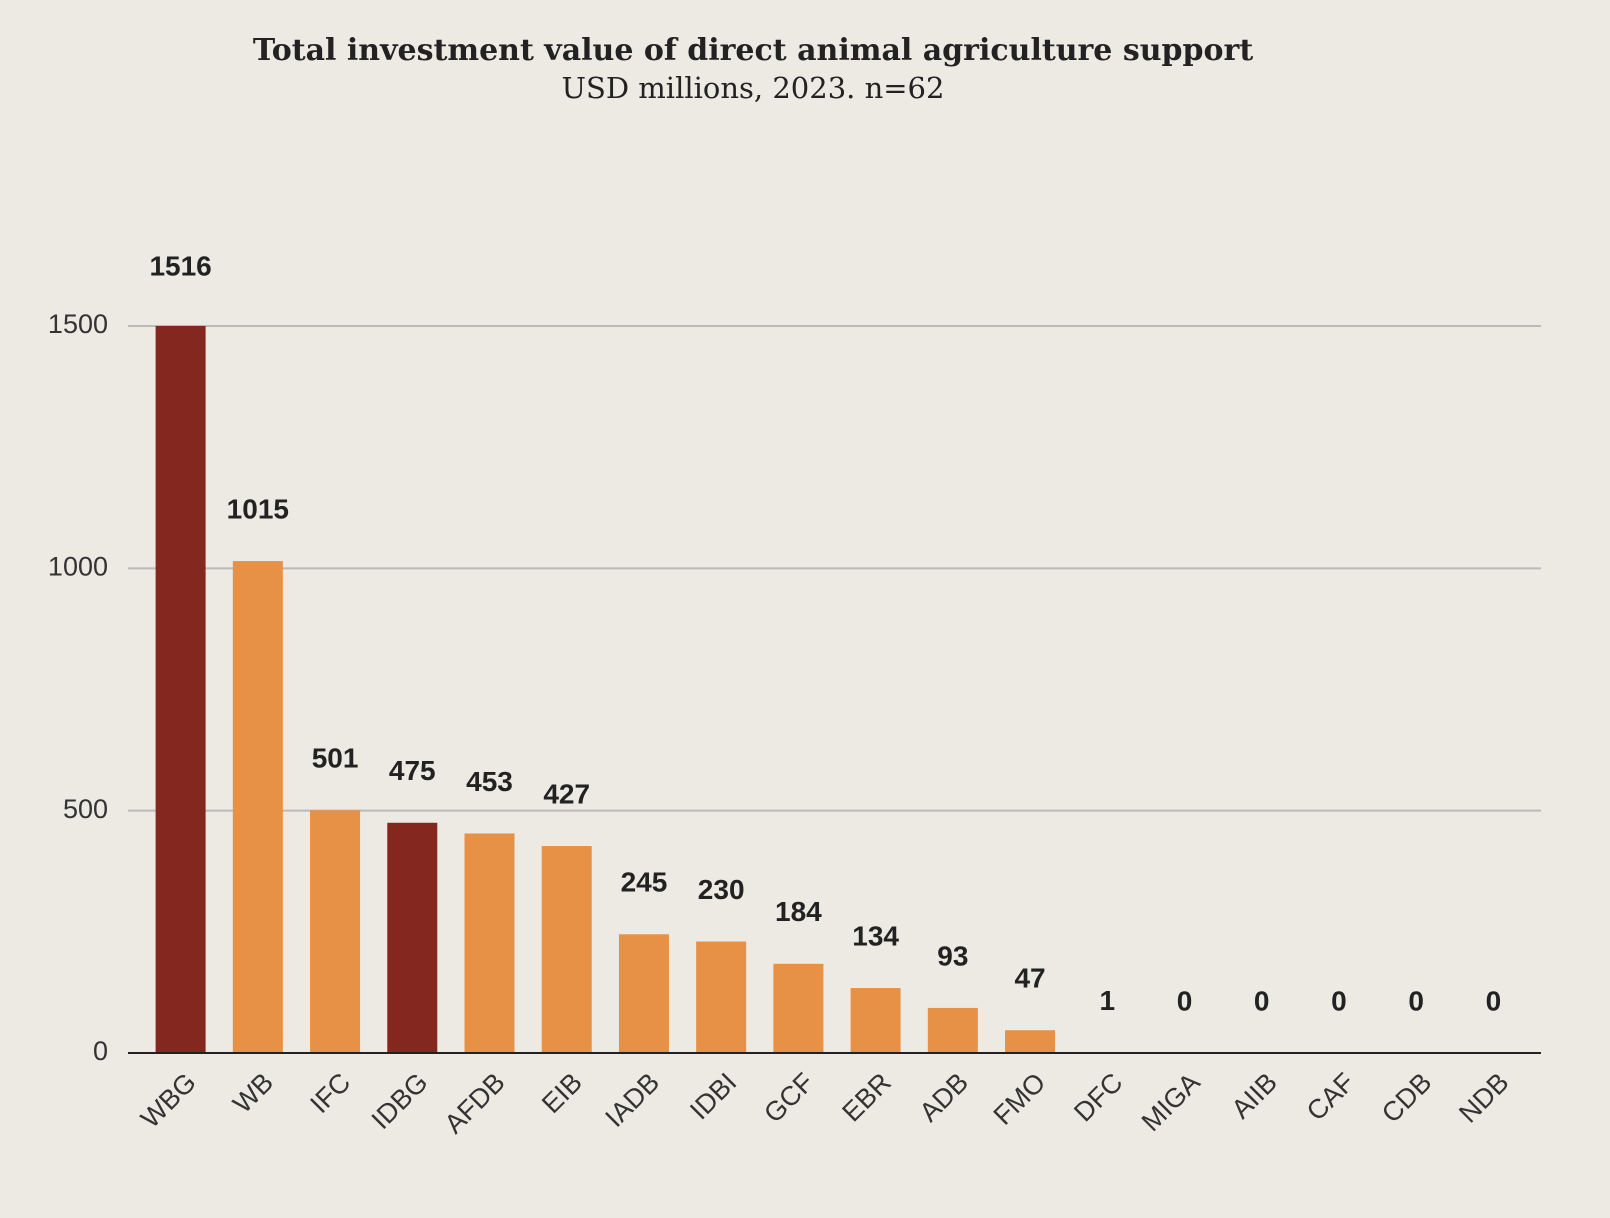  I want to click on value-label: 453, so click(489, 781).